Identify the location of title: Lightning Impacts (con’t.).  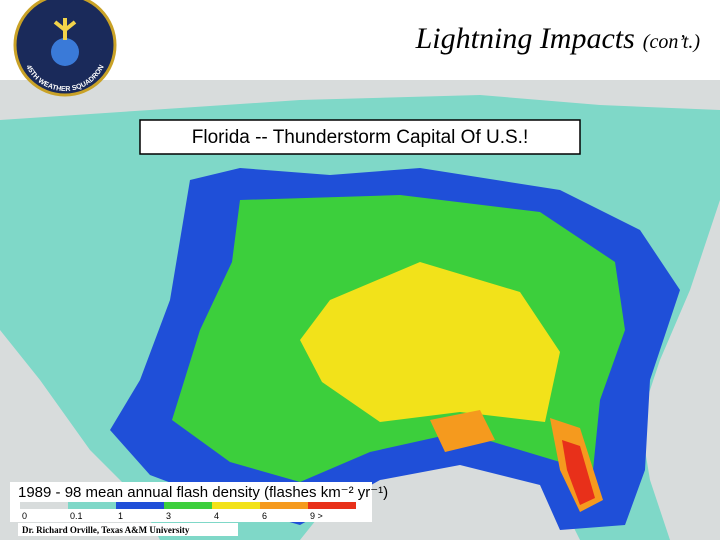
(558, 38).